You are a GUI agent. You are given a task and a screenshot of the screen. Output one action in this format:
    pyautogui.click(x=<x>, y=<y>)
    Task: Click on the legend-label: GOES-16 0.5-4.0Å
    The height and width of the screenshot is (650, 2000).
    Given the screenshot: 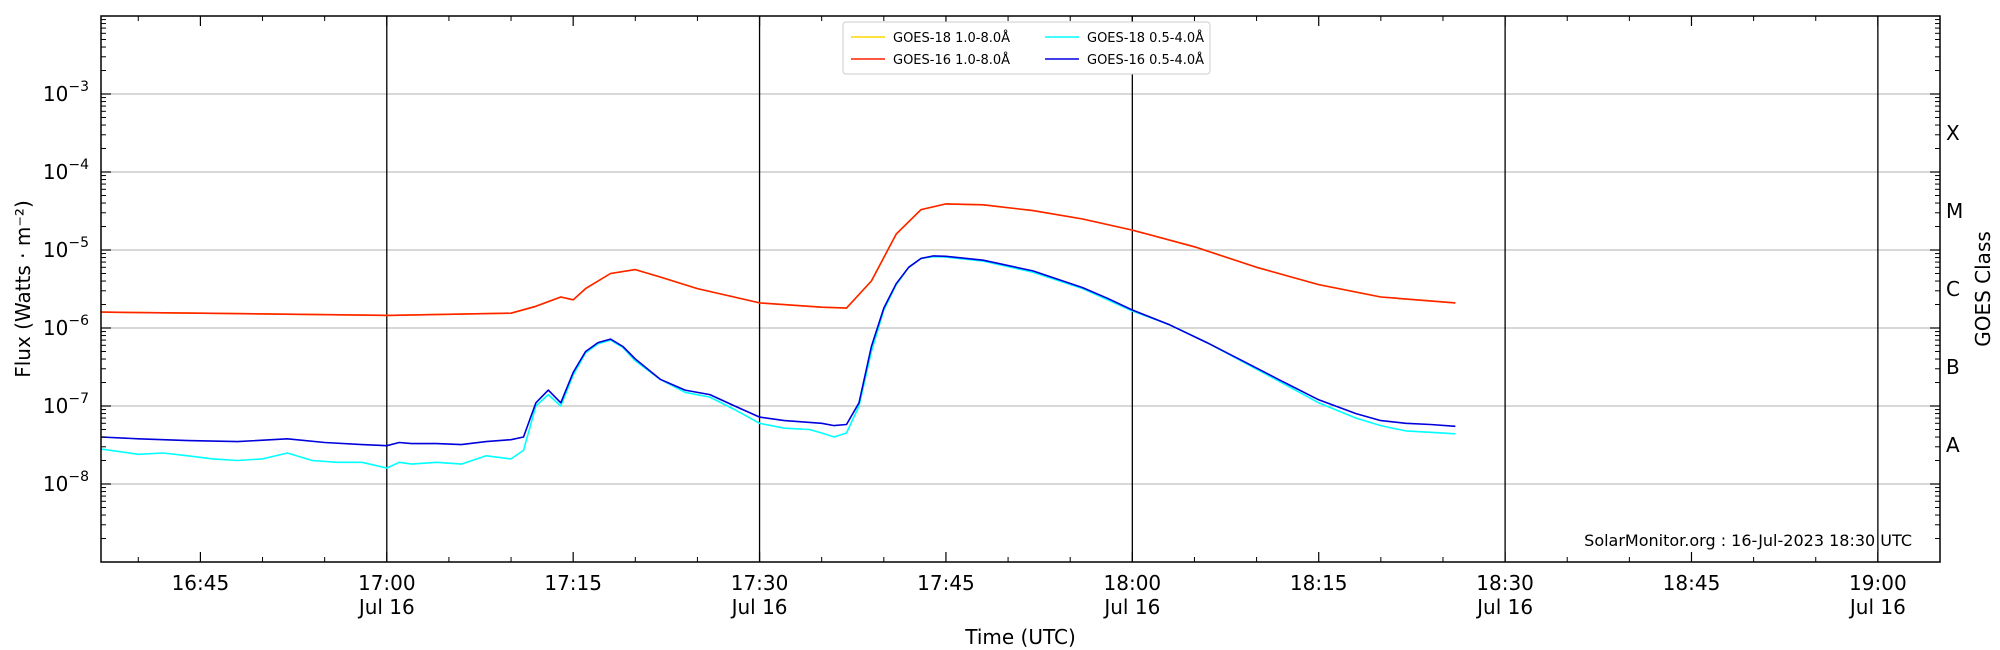 What is the action you would take?
    pyautogui.click(x=1145, y=60)
    